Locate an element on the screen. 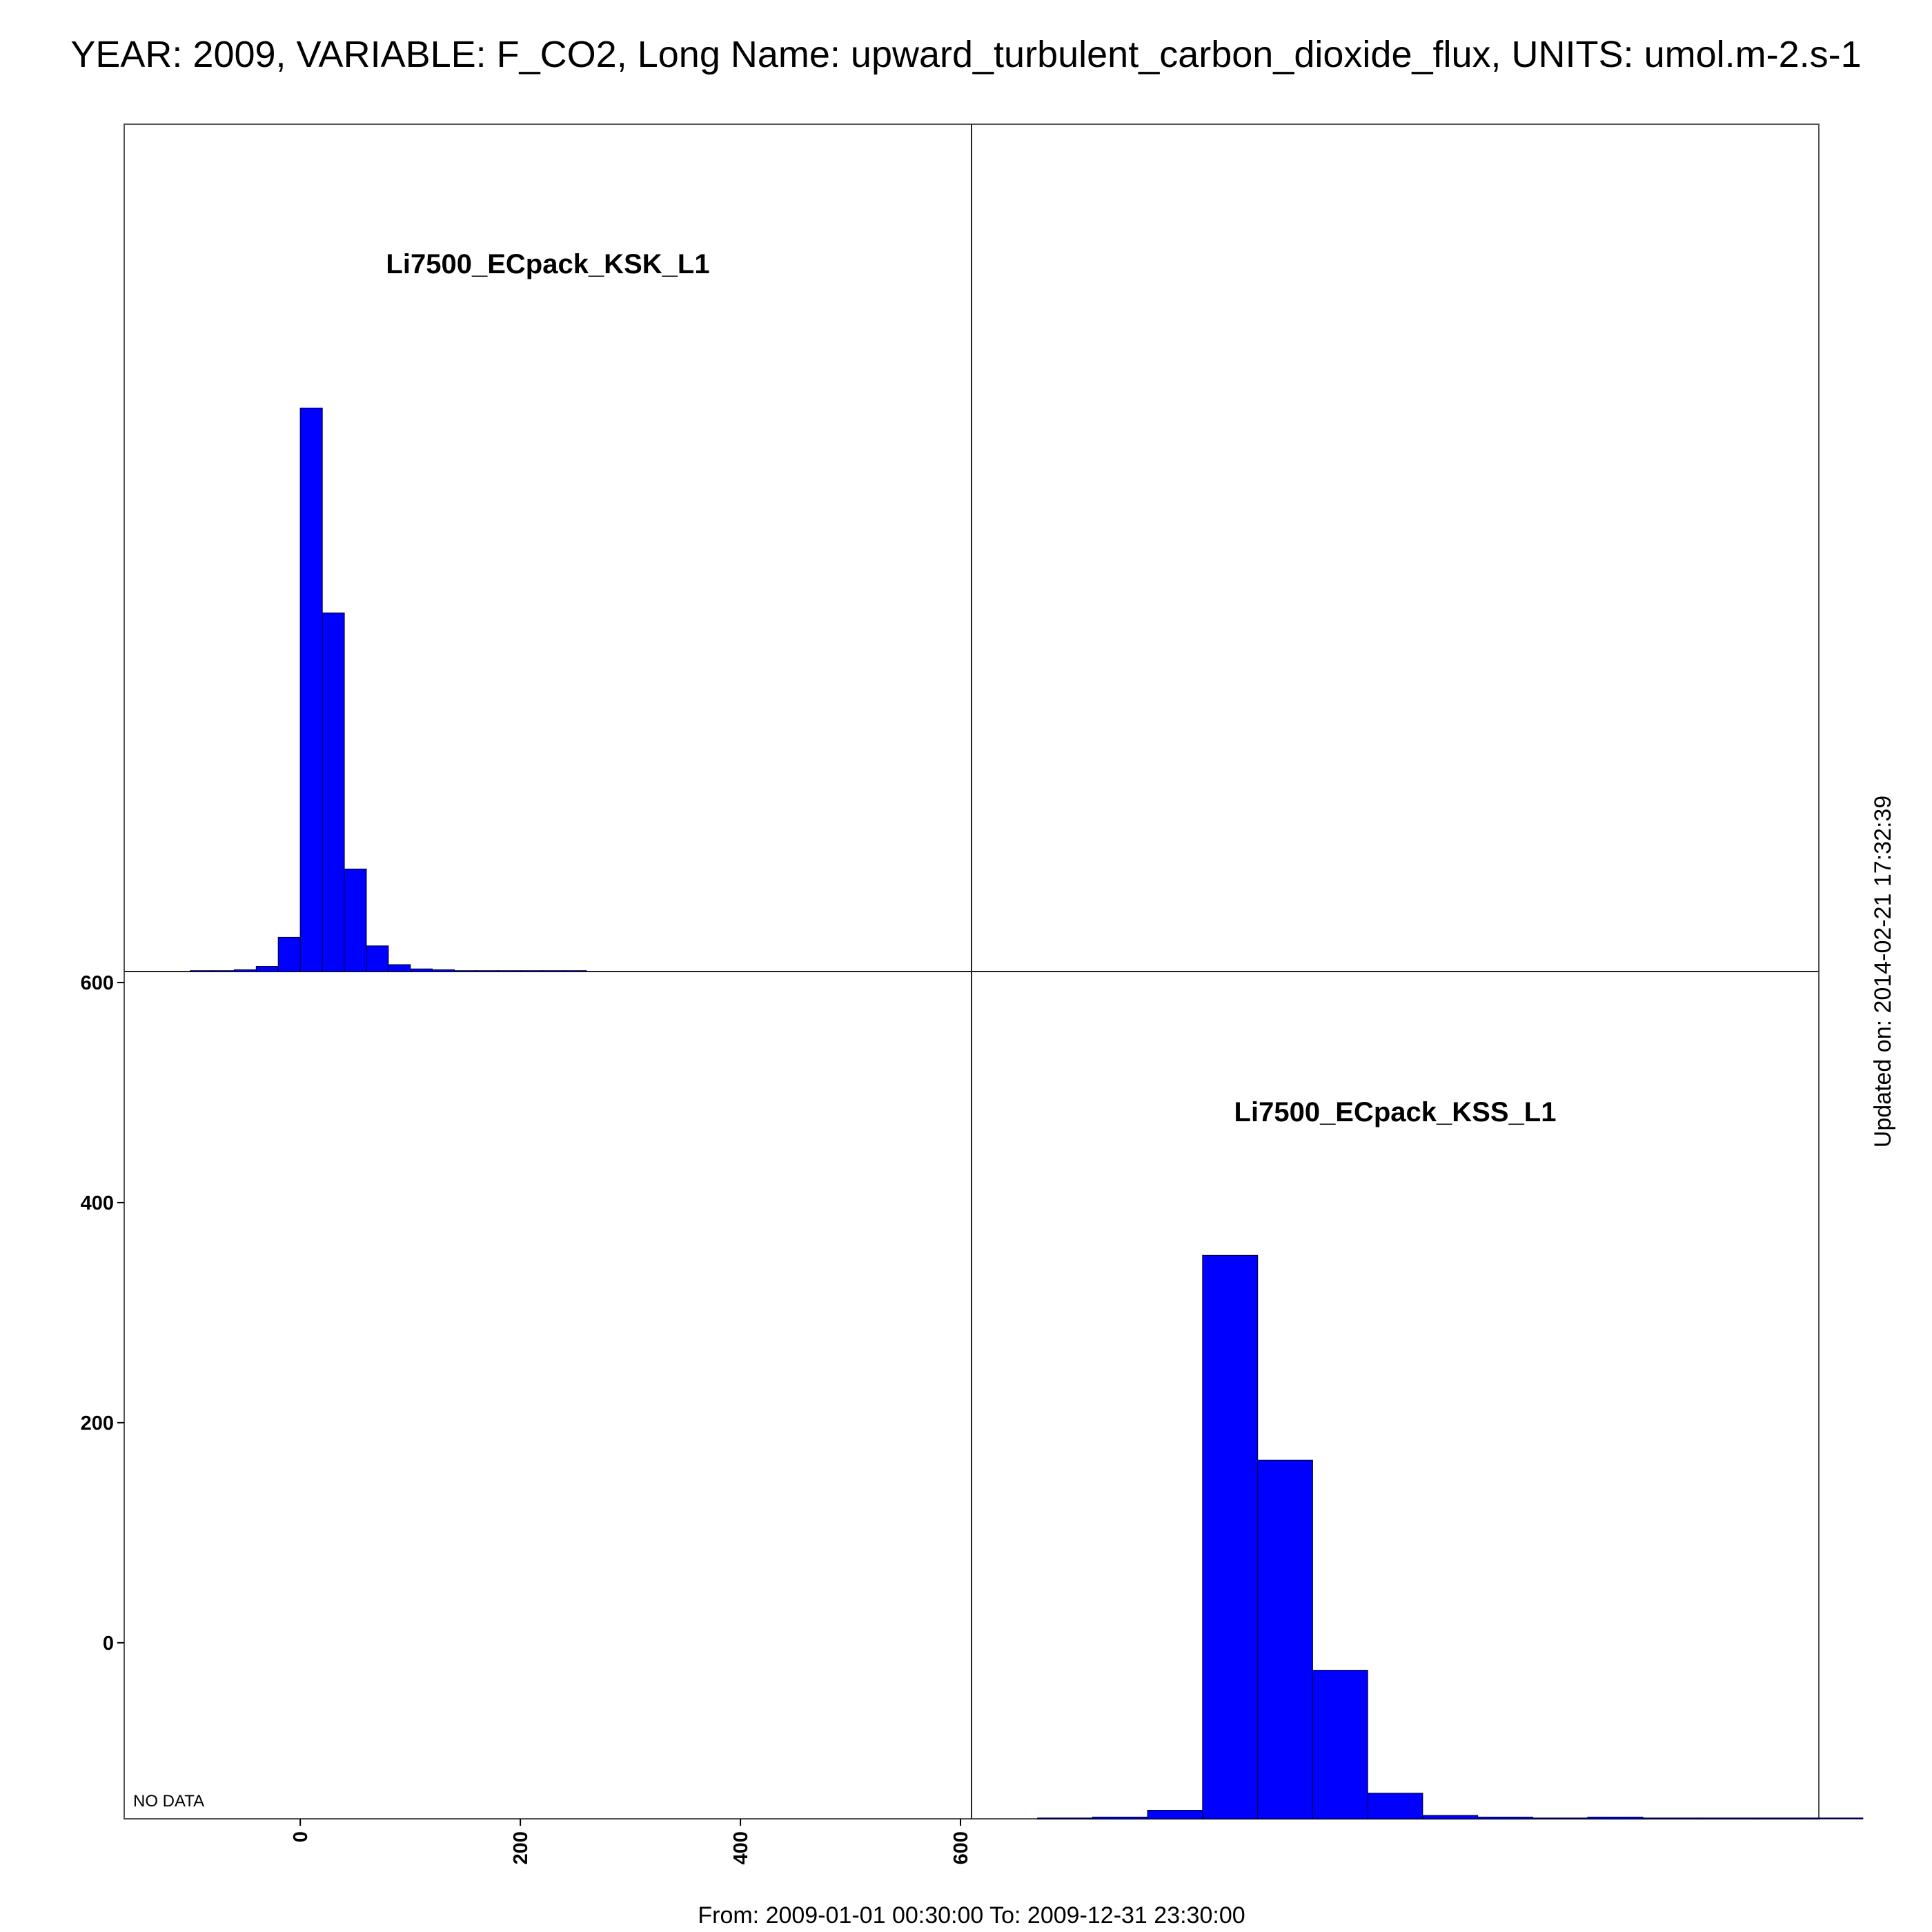 Image resolution: width=1932 pixels, height=1932 pixels. panel-title-kss: Li7500_ECpack_KSS_L1 is located at coordinates (1395, 1112).